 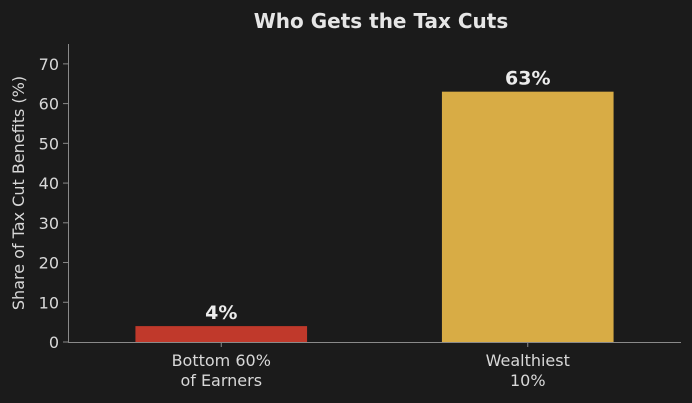 I want to click on x-tick-label: Wealthiest 10%, so click(x=528, y=370).